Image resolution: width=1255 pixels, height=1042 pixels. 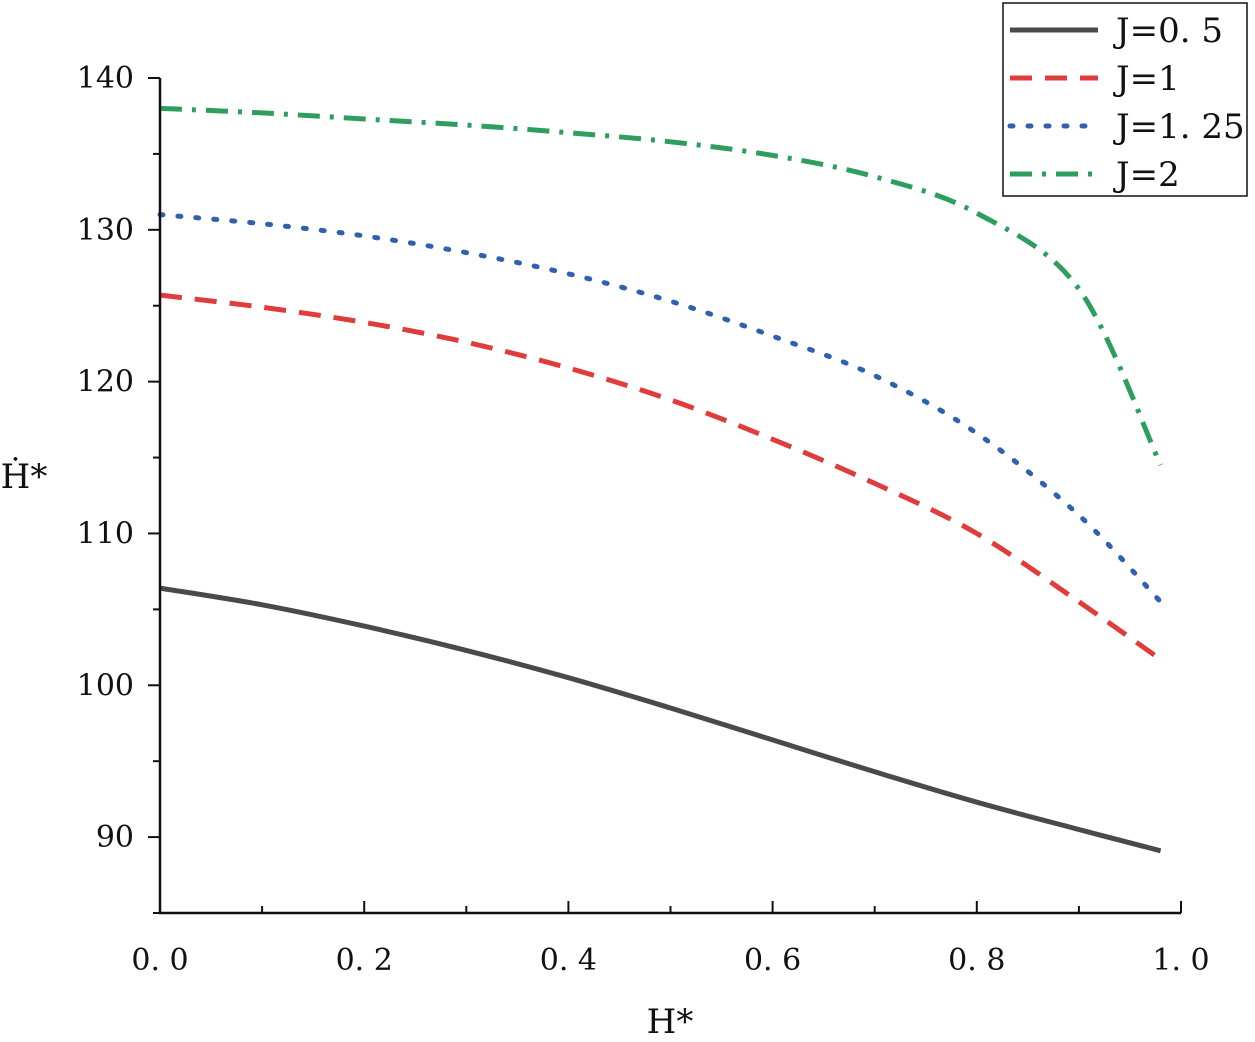 I want to click on x-tick-label: 0. 2, so click(x=364, y=960).